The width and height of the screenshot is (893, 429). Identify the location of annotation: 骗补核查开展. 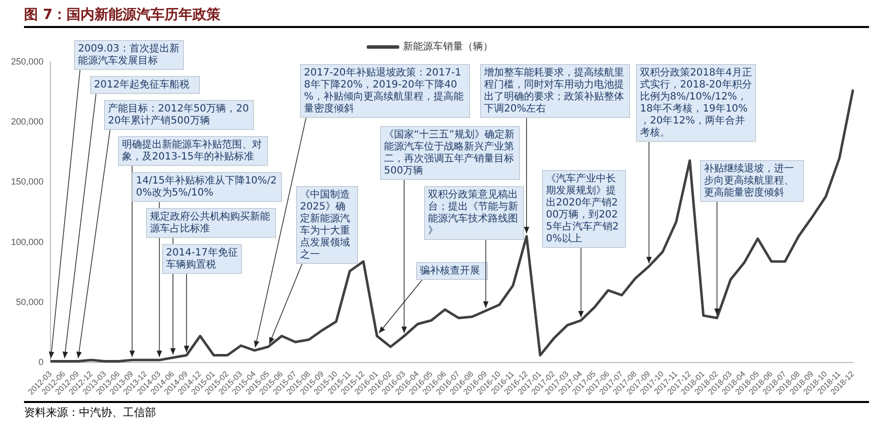
(450, 270).